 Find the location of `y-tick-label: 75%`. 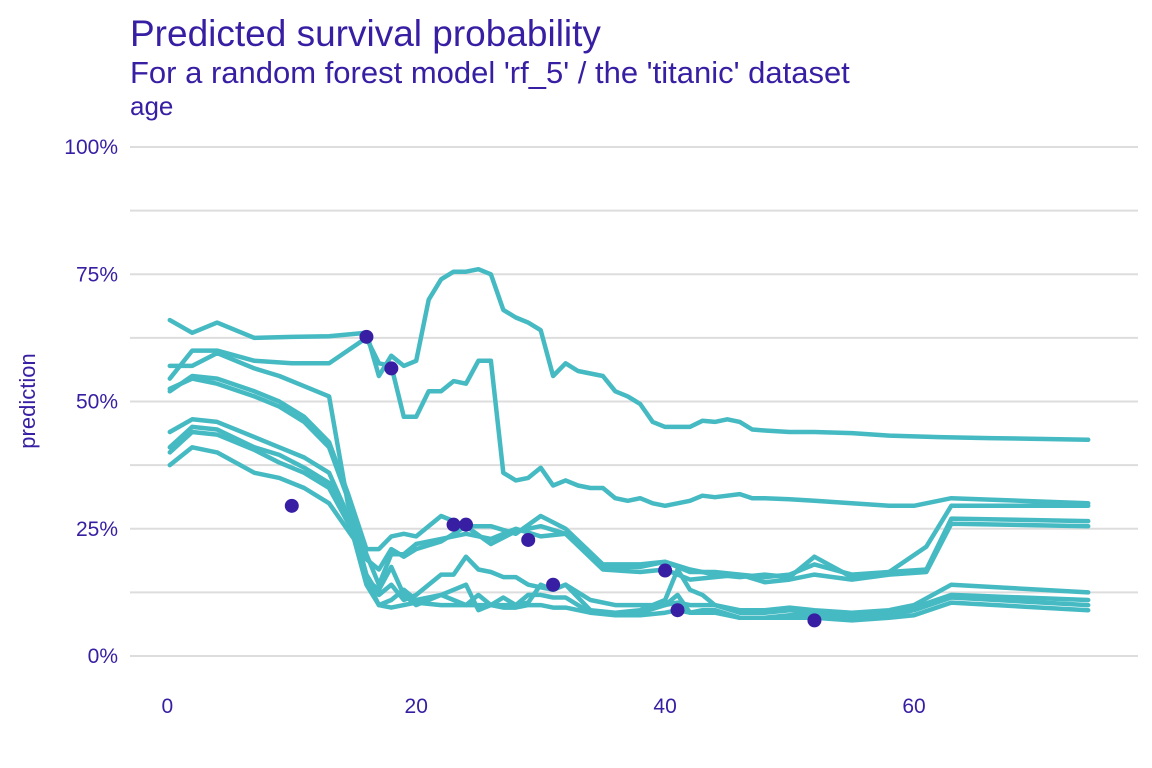

y-tick-label: 75% is located at coordinates (97, 274).